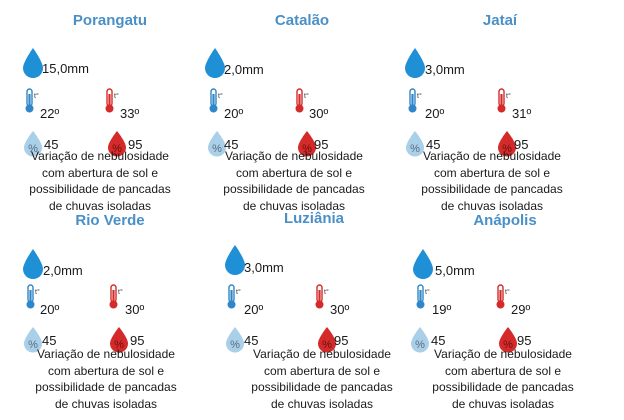  What do you see at coordinates (340, 309) in the screenshot?
I see `max-temperature: 30º` at bounding box center [340, 309].